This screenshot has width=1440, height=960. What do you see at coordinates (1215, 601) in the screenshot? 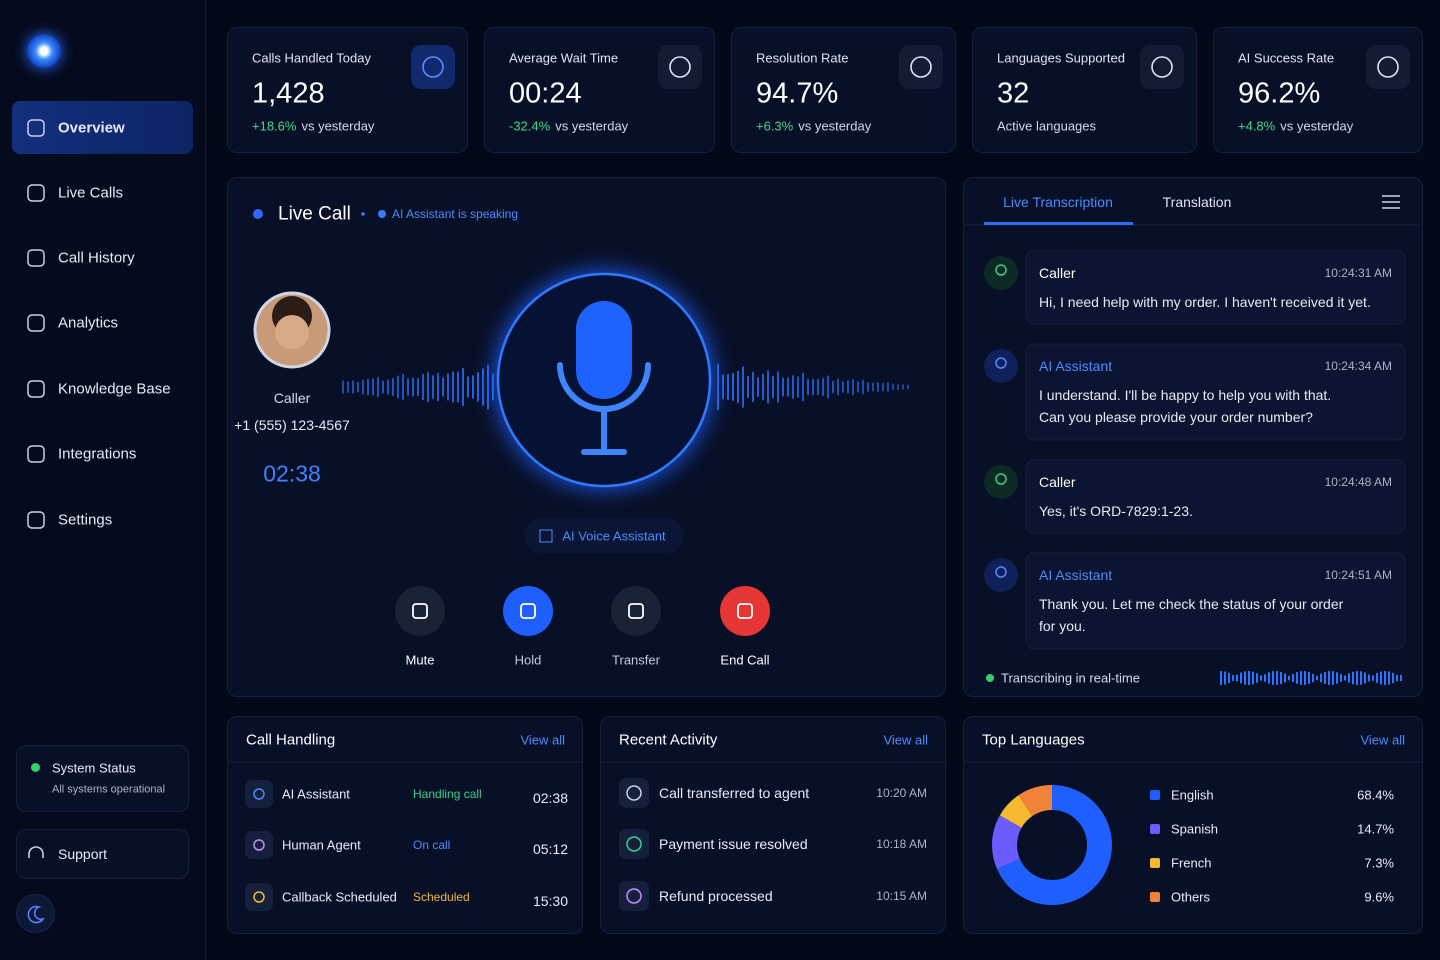
I see `message-bubble` at bounding box center [1215, 601].